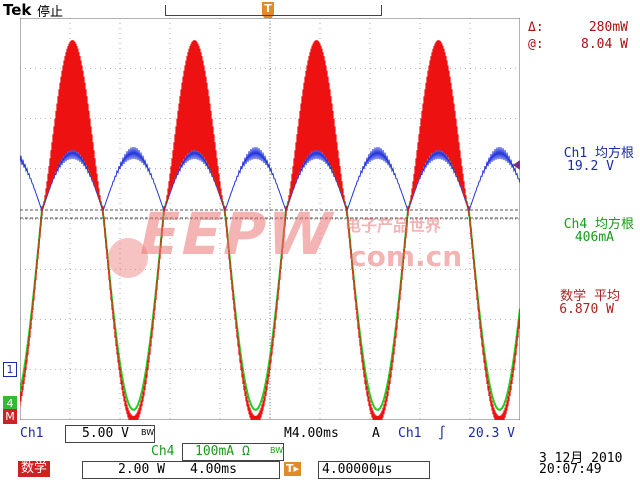  I want to click on measurement-3-value: 6.870 W, so click(586, 309).